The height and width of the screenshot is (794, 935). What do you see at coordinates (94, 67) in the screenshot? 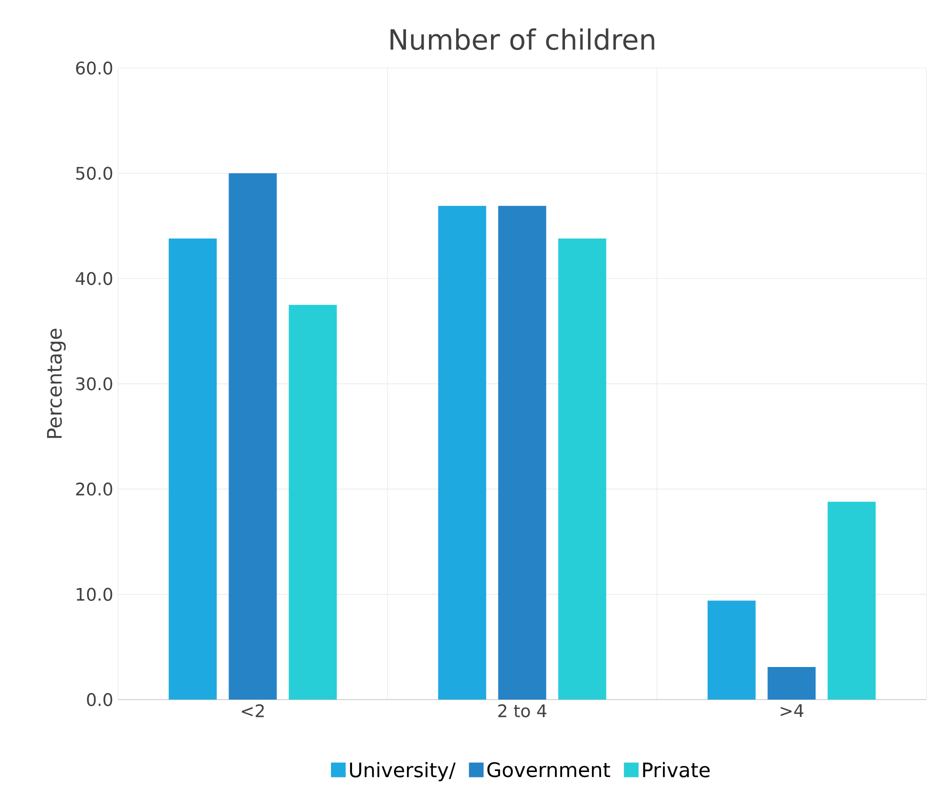
I see `y-tick-label: 60.0` at bounding box center [94, 67].